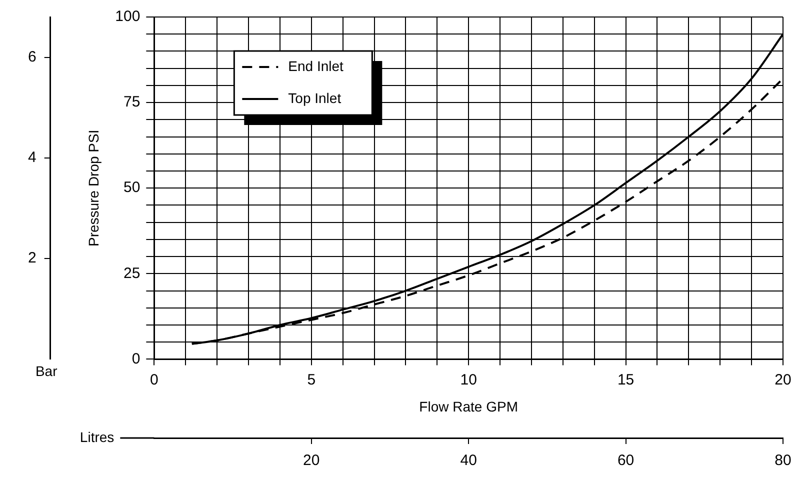 Image resolution: width=807 pixels, height=482 pixels. I want to click on x2-tick-label: 40, so click(468, 461).